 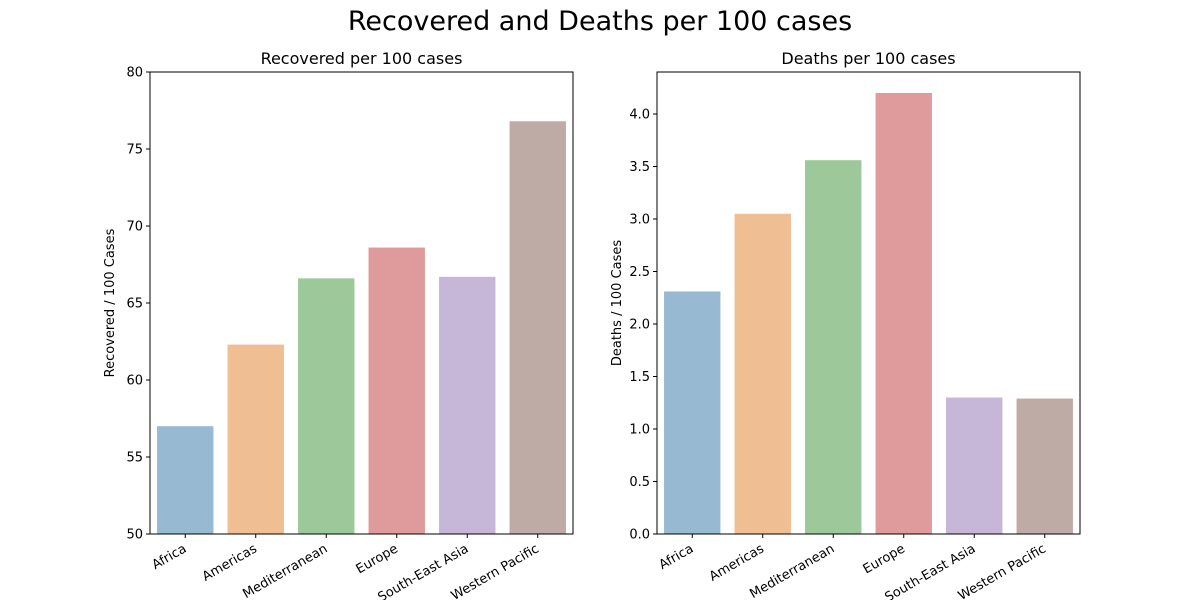 What do you see at coordinates (639, 377) in the screenshot?
I see `chart2-ytick-label-3: 1.5` at bounding box center [639, 377].